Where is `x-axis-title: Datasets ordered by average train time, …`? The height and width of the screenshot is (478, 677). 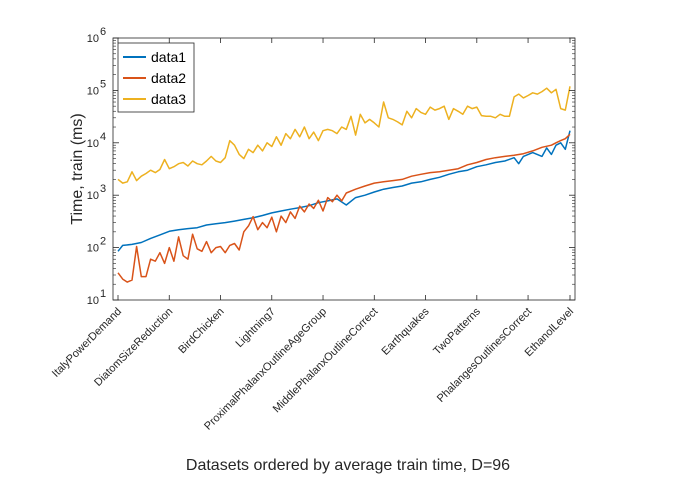 x-axis-title: Datasets ordered by average train time, … is located at coordinates (348, 465).